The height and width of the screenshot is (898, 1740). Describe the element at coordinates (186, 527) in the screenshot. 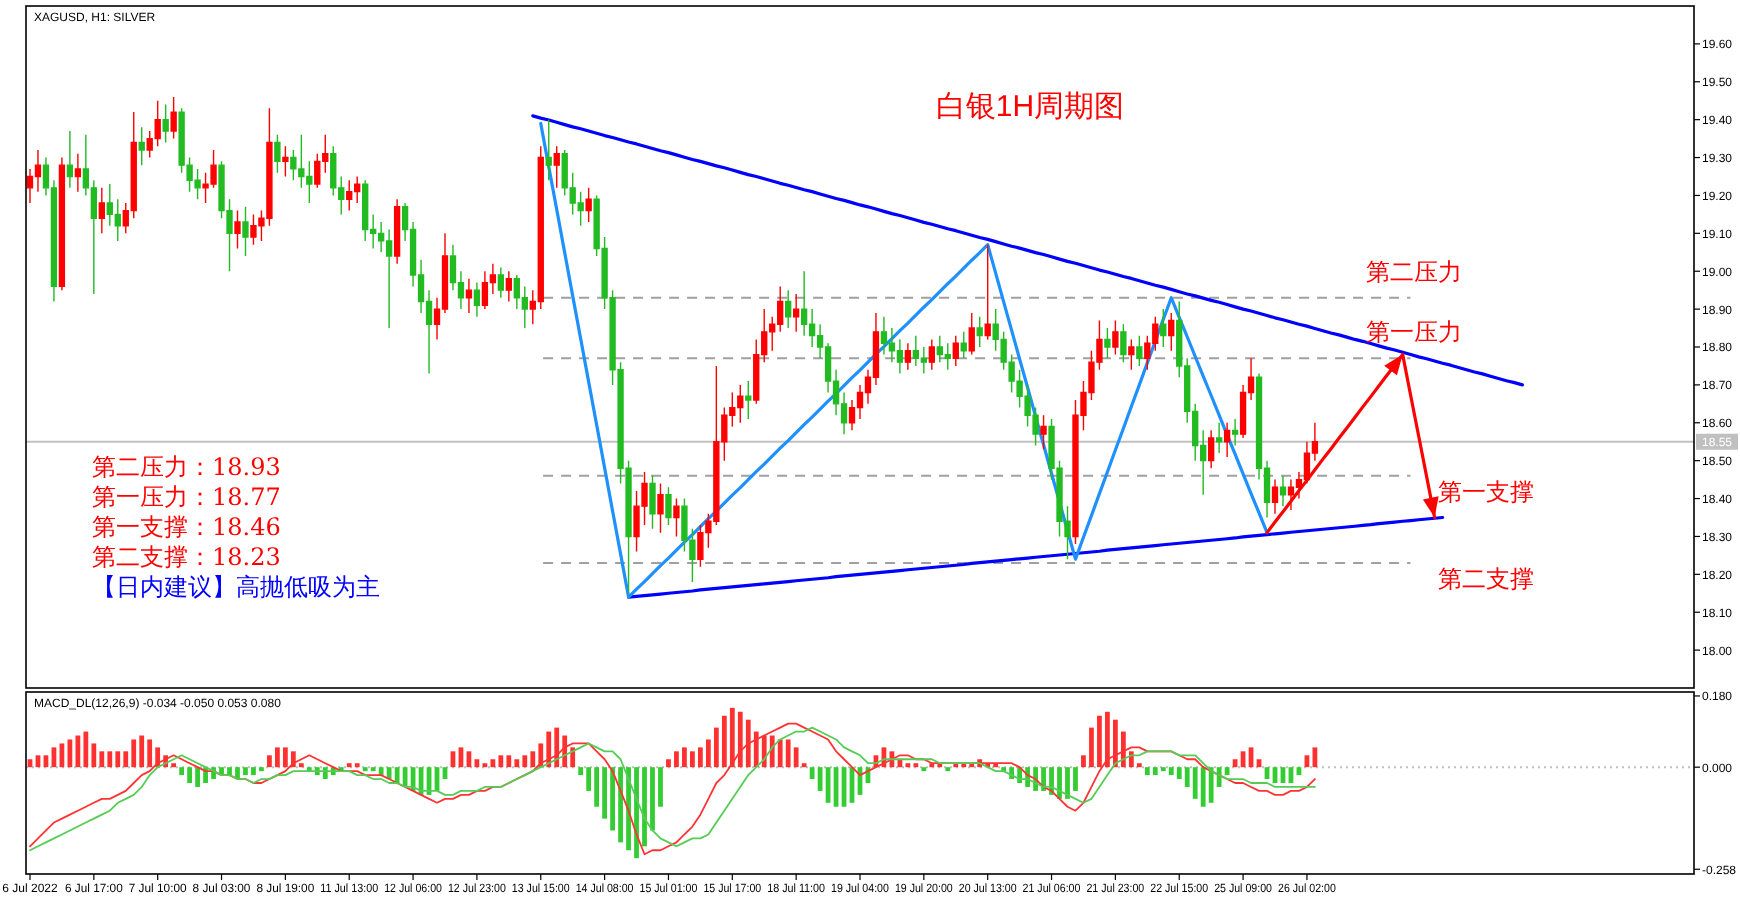

I see `annotation: 第一支撑：18.46` at that location.